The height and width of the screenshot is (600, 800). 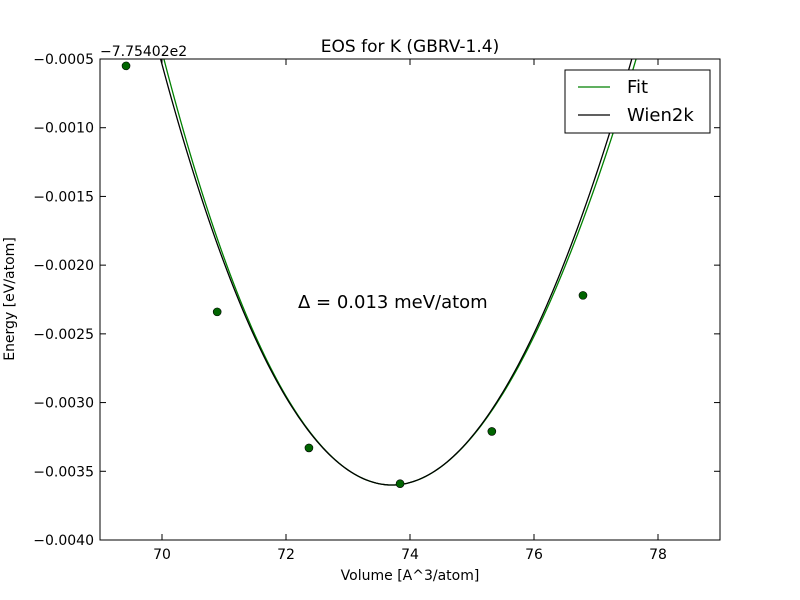 I want to click on delta-annotation: Δ = 0.013 meV/atom, so click(x=393, y=302).